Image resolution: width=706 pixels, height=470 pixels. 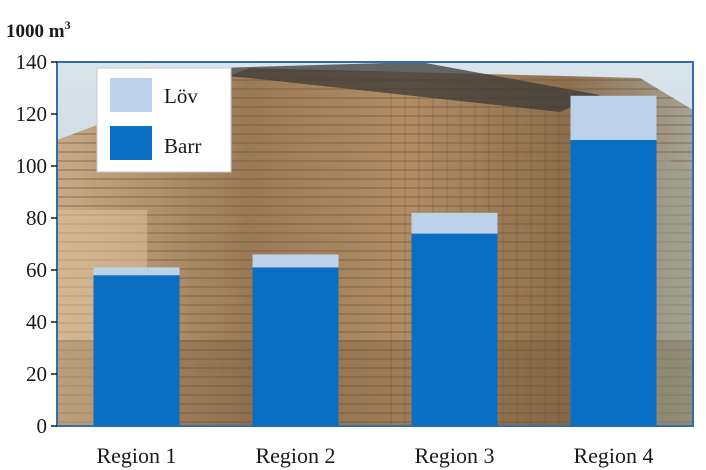 I want to click on legend-swatch-lov, so click(x=131, y=95).